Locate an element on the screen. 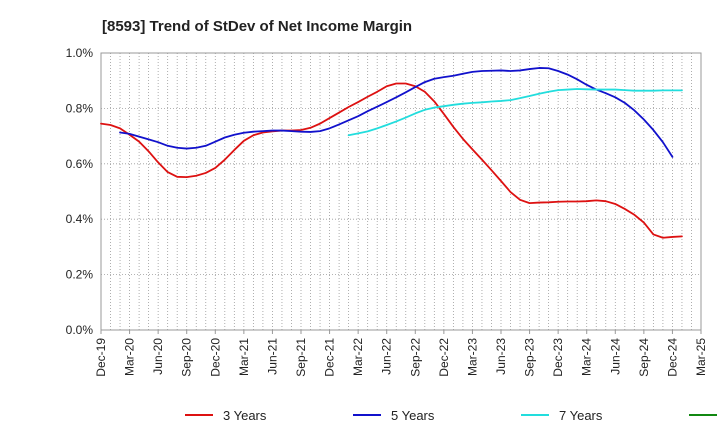  legend-label: 5 Years is located at coordinates (413, 415).